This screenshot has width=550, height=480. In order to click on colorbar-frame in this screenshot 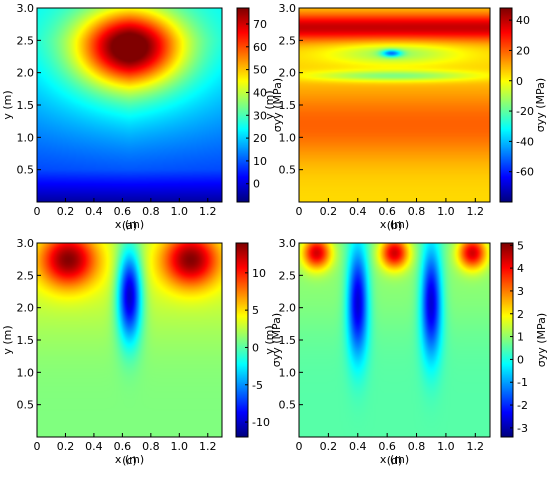, I will do `click(242, 340)`.